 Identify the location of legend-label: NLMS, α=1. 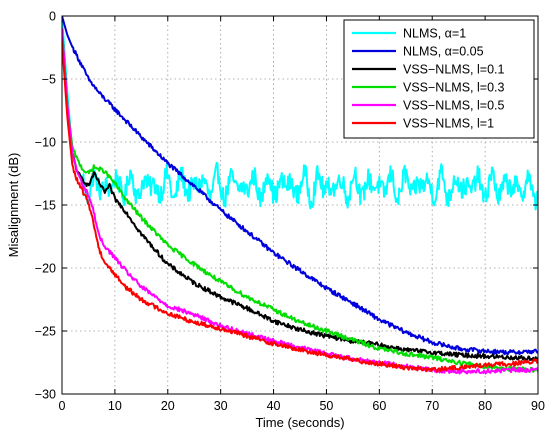
(434, 34).